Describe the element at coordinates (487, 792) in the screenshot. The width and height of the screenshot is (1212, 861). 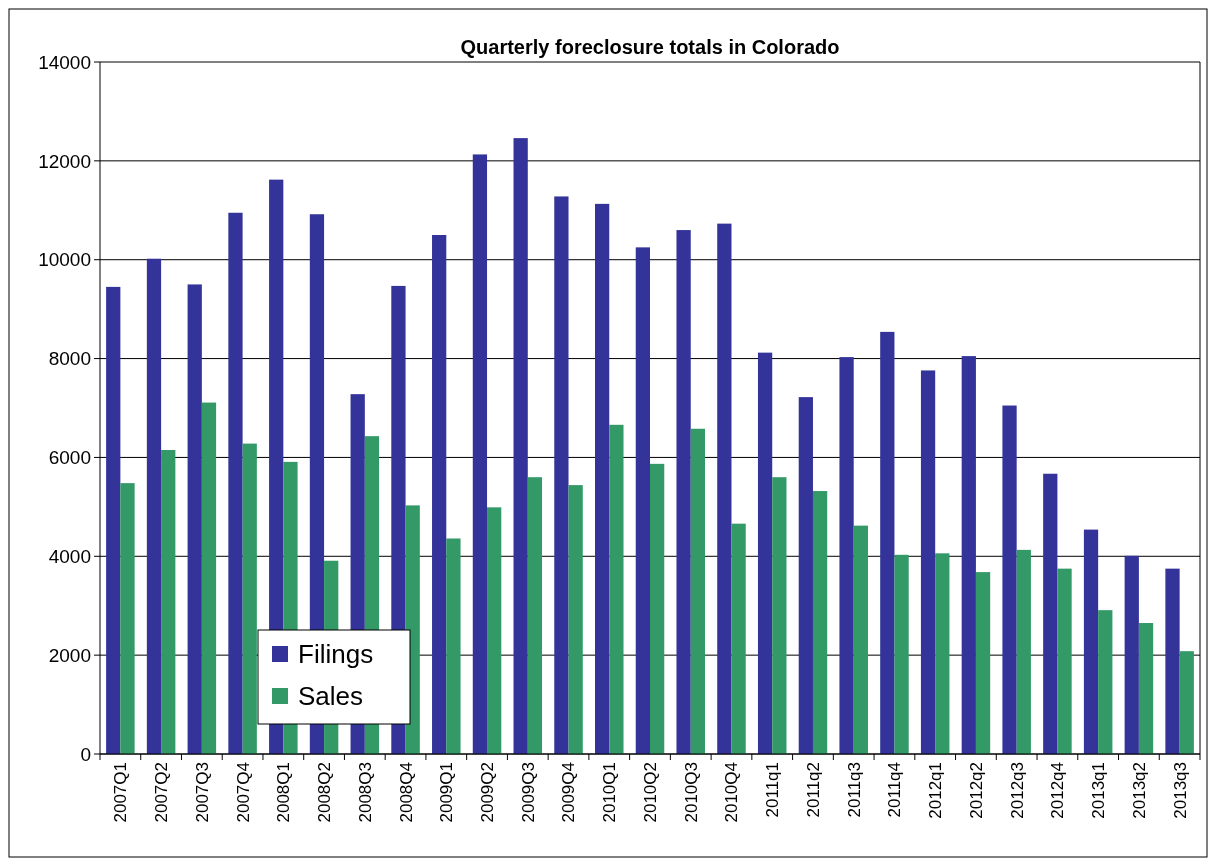
I see `x-tick-label: 2009Q2` at that location.